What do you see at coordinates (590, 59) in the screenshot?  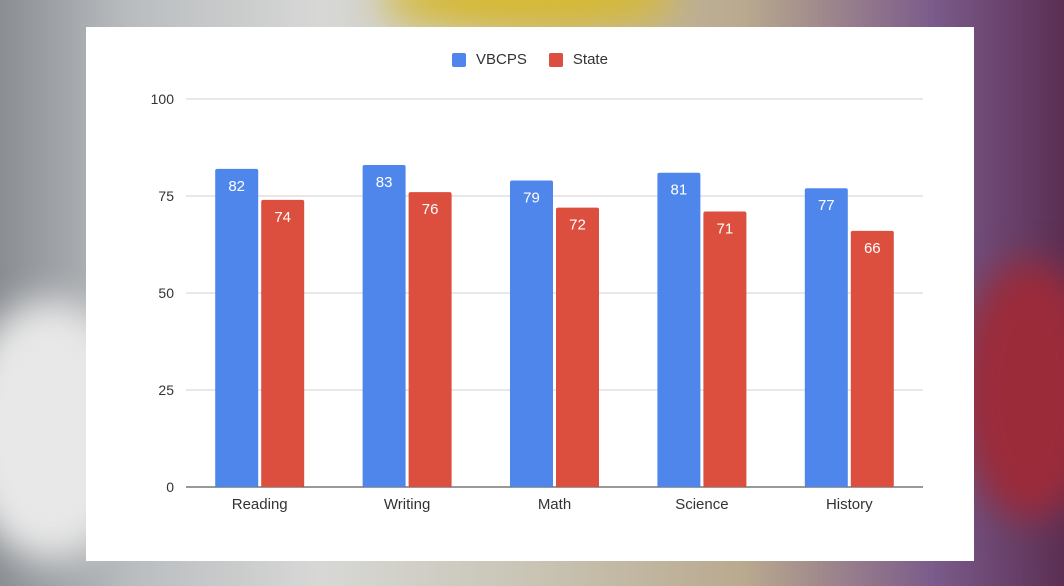 I see `legend-label-state: State` at bounding box center [590, 59].